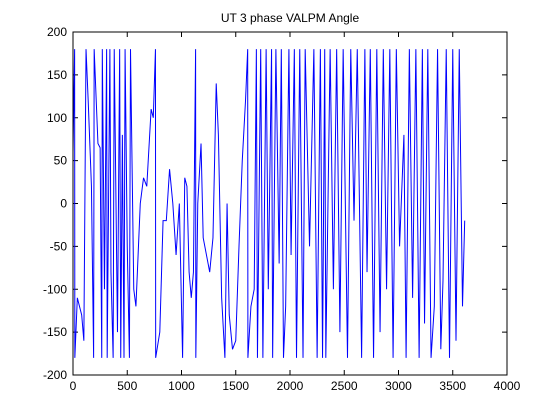 The height and width of the screenshot is (420, 560). I want to click on y-tick-label: -100, so click(55, 289).